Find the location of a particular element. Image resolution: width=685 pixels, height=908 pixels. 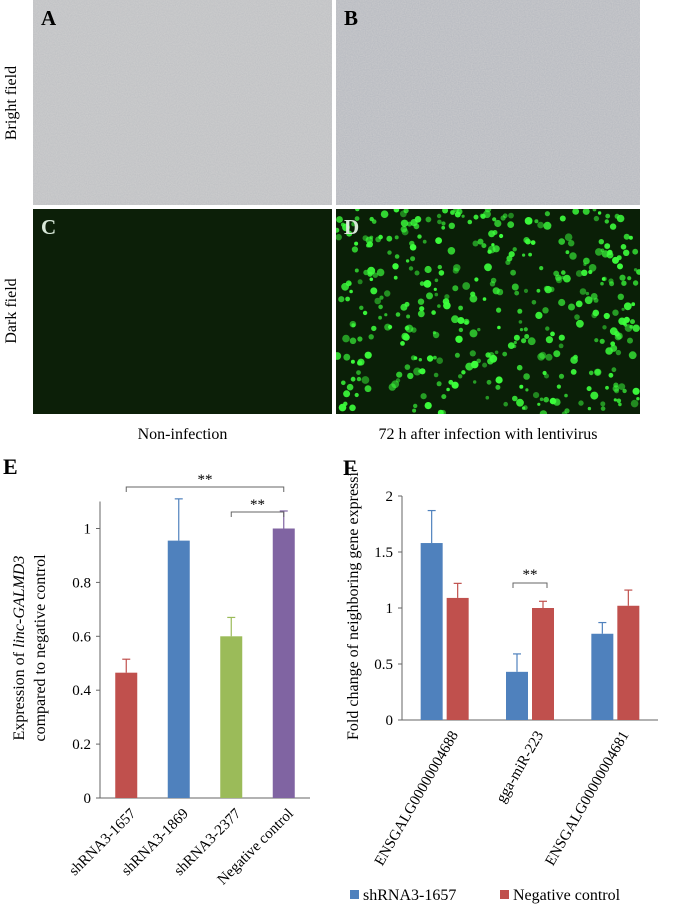

y-tick-label: 0 is located at coordinates (88, 799).